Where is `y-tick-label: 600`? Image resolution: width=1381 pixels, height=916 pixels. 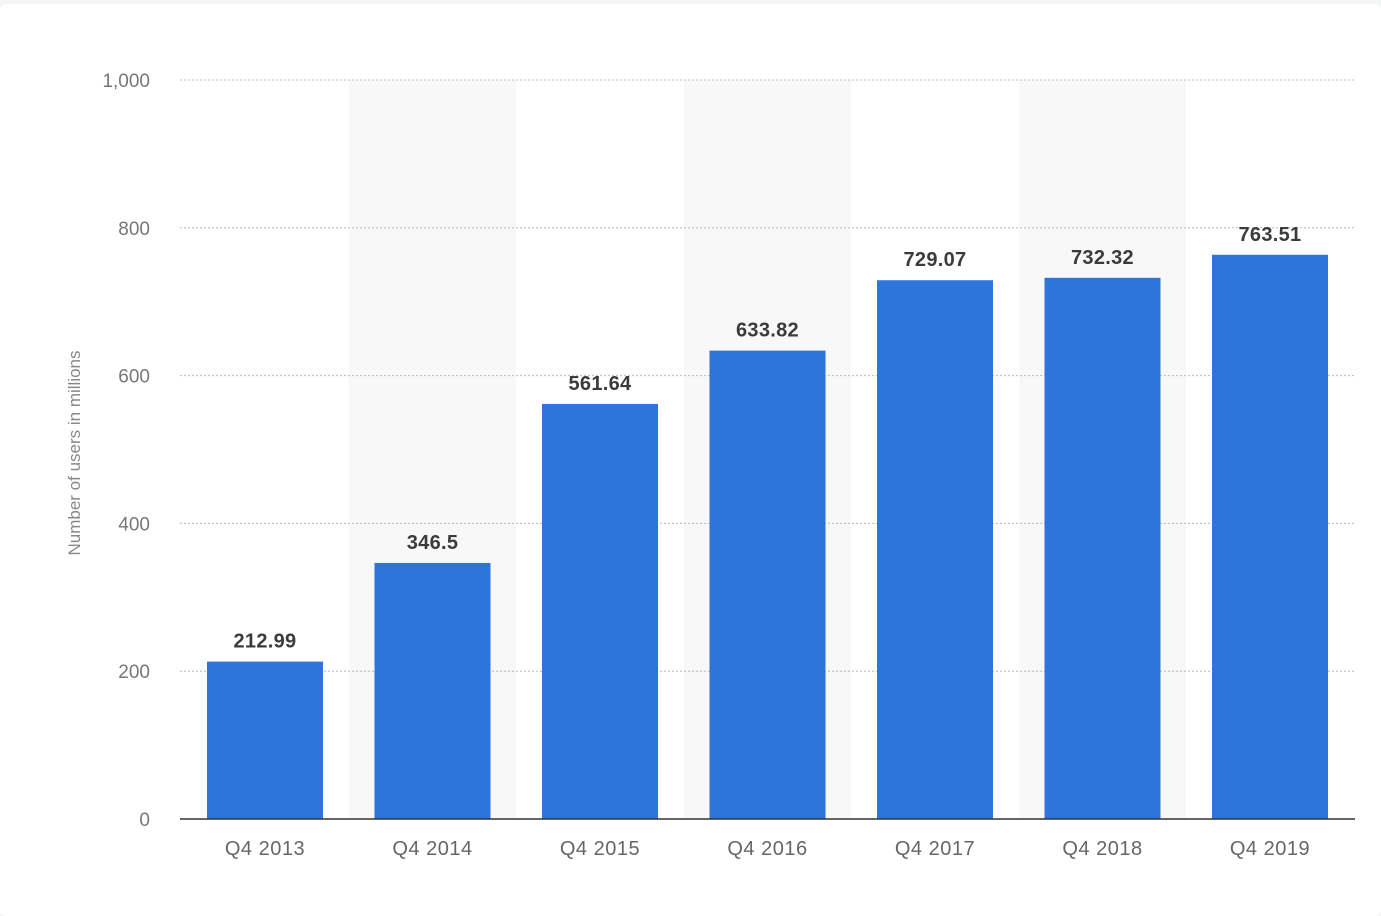
y-tick-label: 600 is located at coordinates (134, 377).